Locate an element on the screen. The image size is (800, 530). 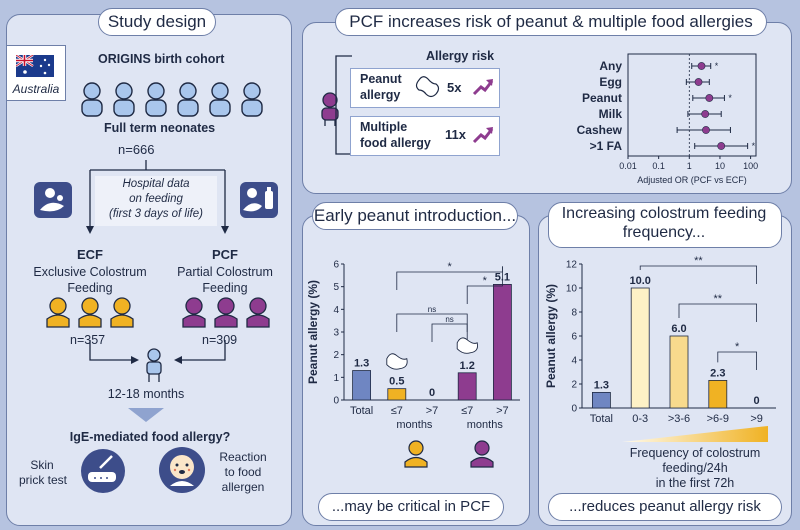
neonates-icon-row is located at coordinates (172, 99).